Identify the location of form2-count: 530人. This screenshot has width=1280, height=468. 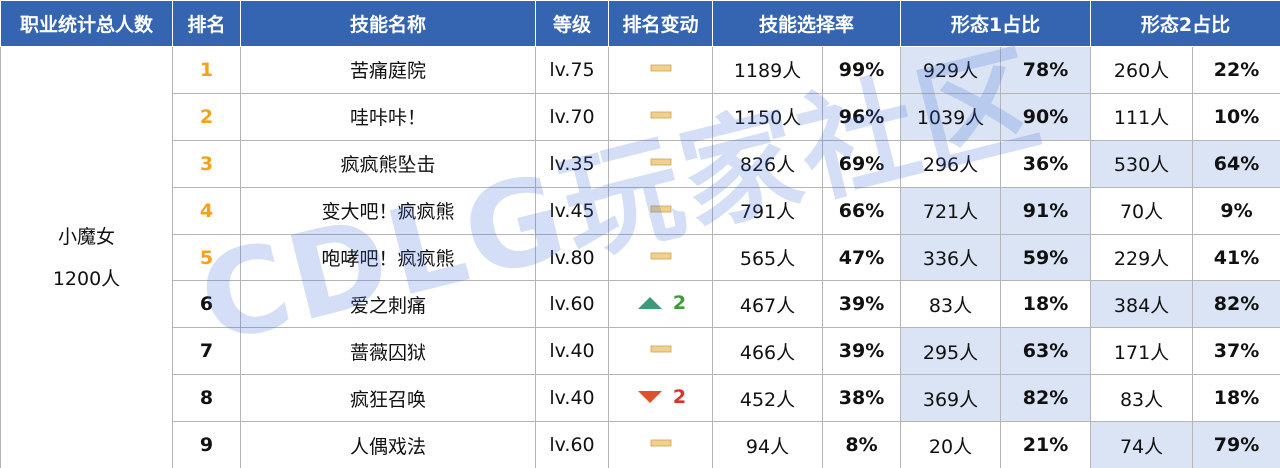
(1142, 163).